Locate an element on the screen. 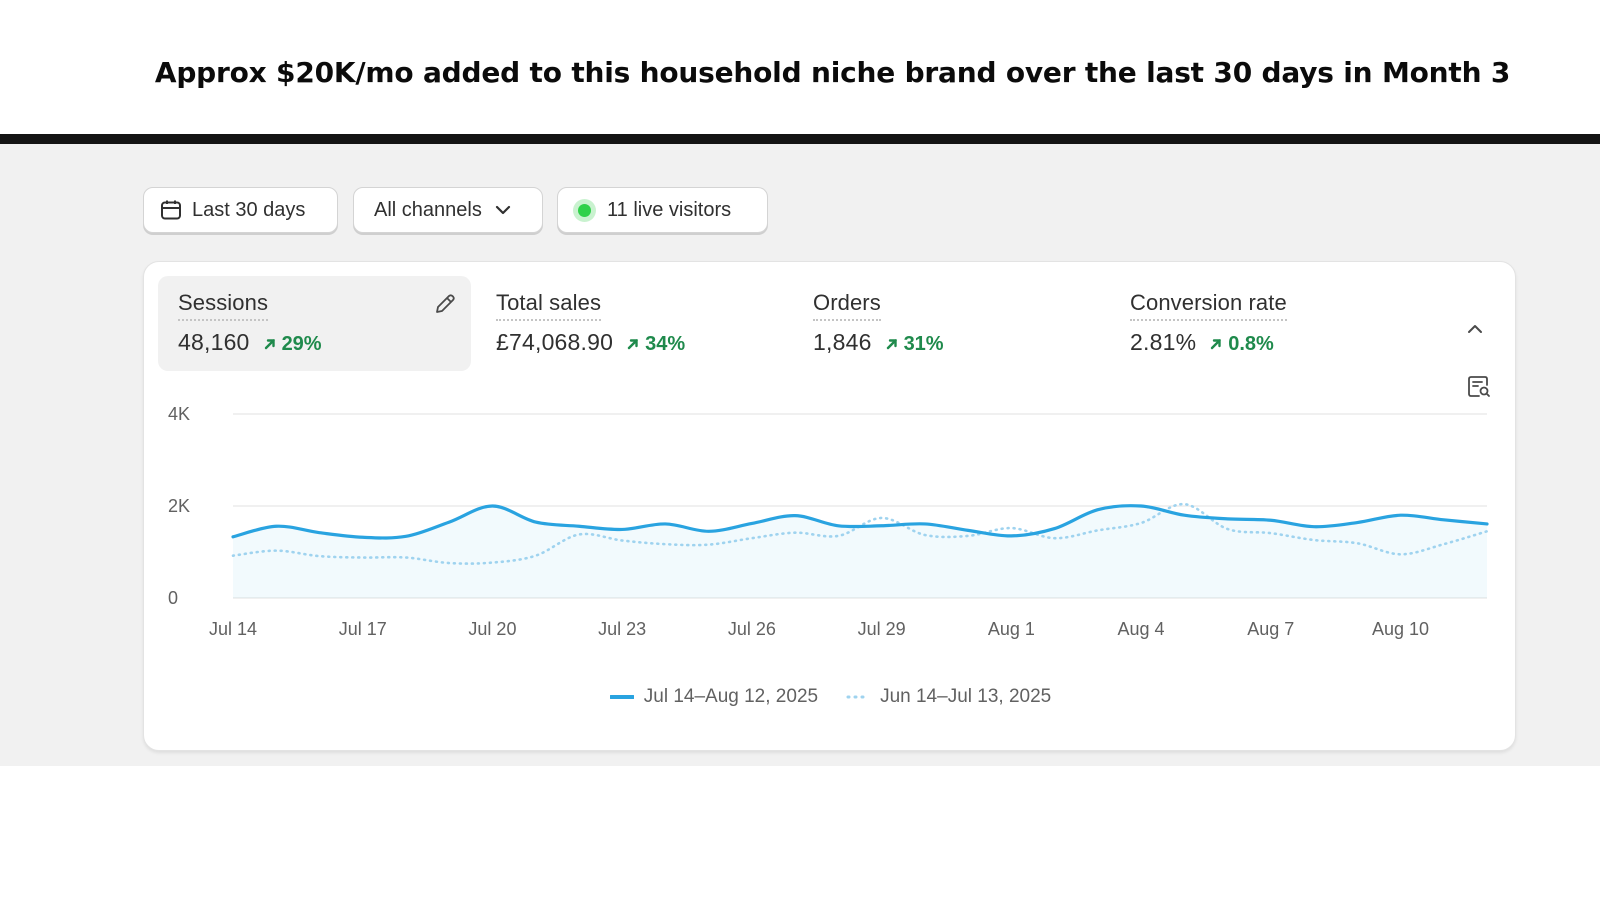  legend-item-current: Jul 14–Aug 12, 2025 is located at coordinates (714, 697).